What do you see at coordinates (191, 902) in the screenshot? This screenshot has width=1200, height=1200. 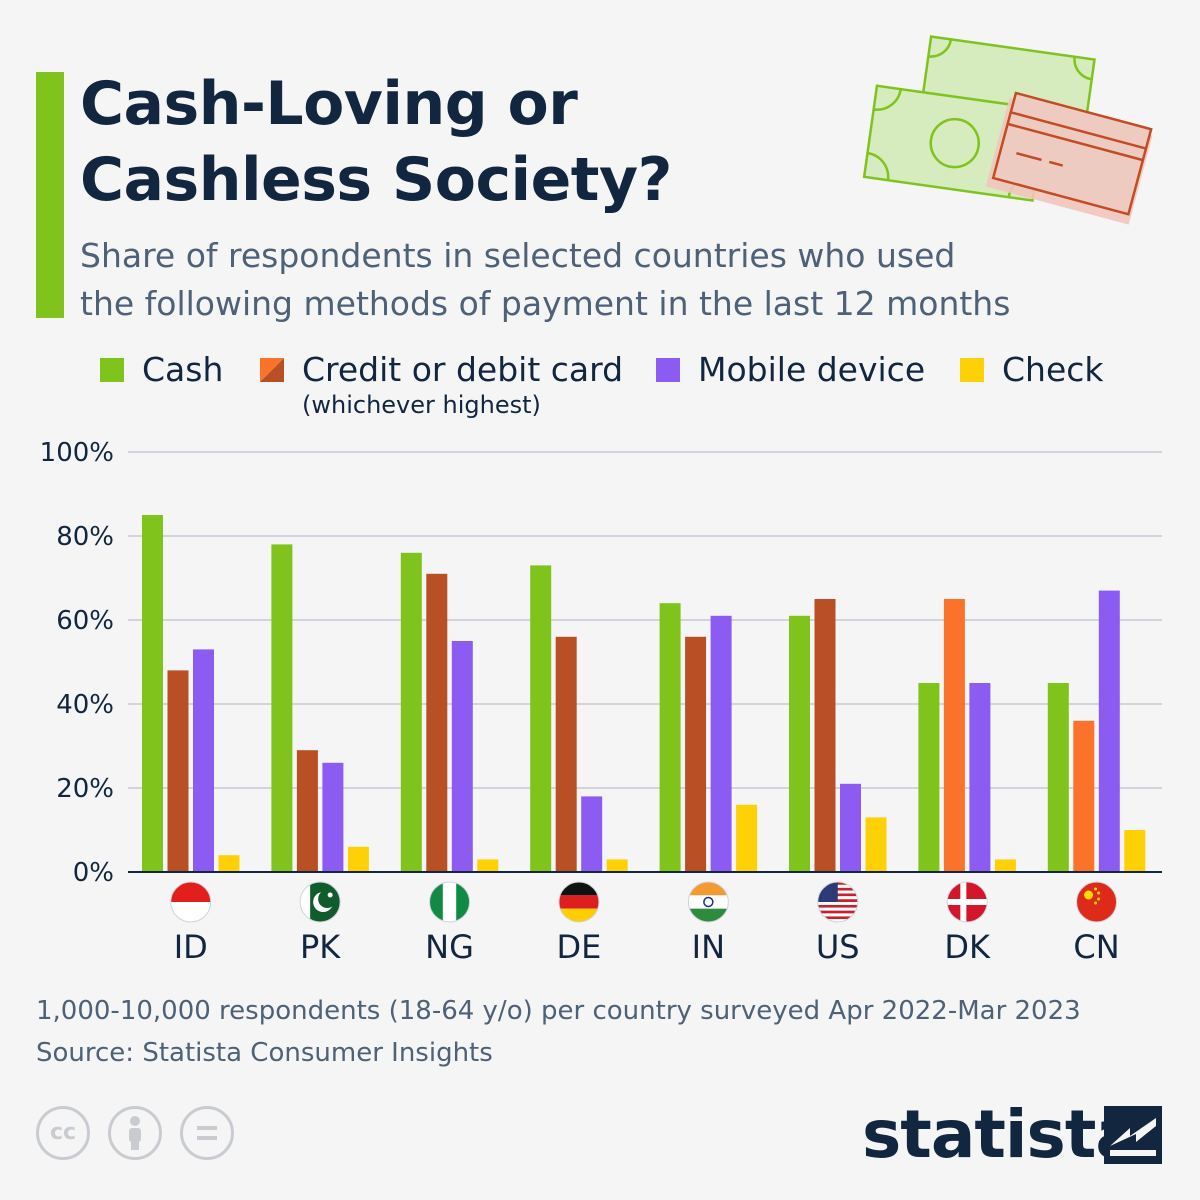 I see `indonesia-flag-icon` at bounding box center [191, 902].